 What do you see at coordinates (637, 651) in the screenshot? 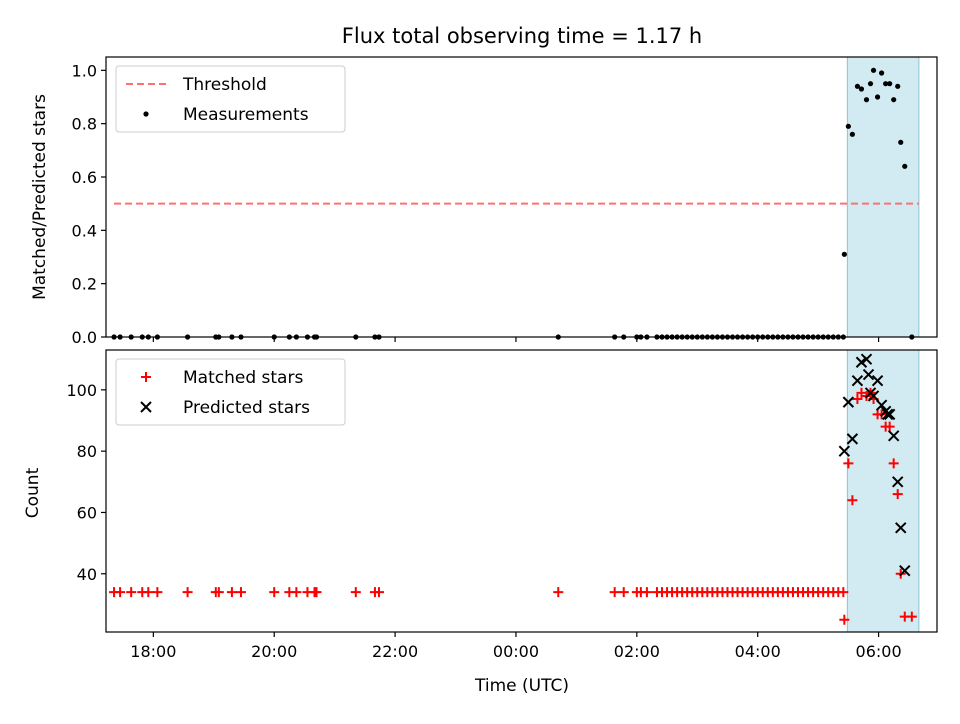
I see `x-tick-label: 02:00` at bounding box center [637, 651].